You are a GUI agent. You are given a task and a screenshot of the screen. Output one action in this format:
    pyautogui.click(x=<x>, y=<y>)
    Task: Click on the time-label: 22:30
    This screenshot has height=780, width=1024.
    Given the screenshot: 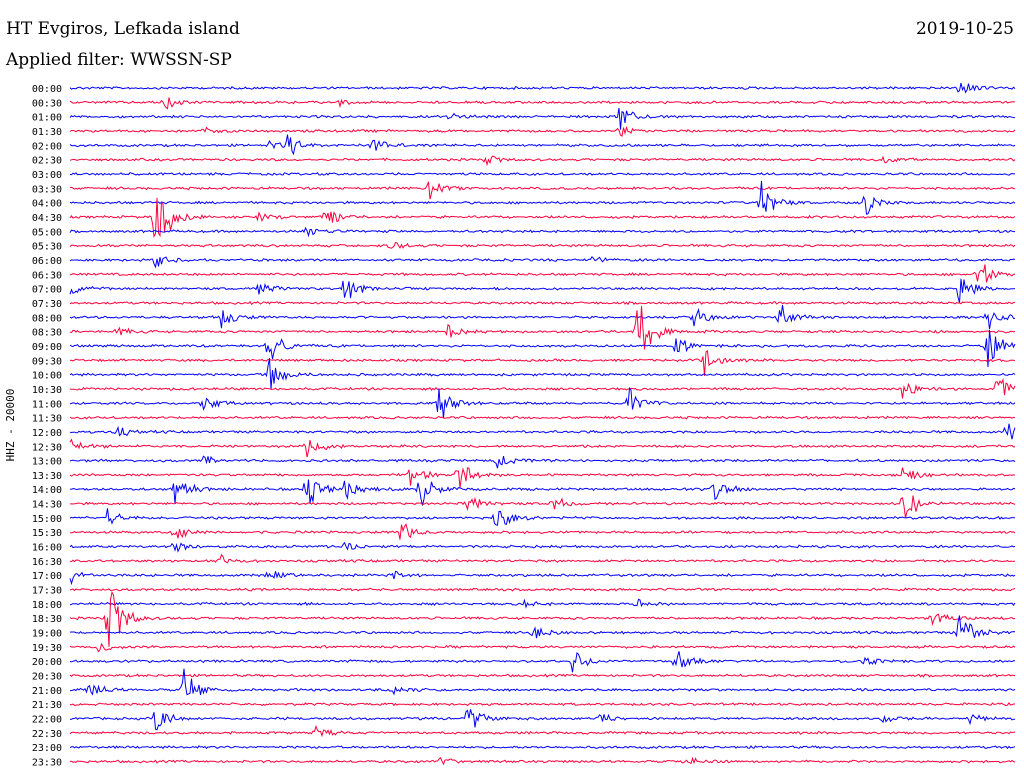 What is the action you would take?
    pyautogui.click(x=47, y=734)
    